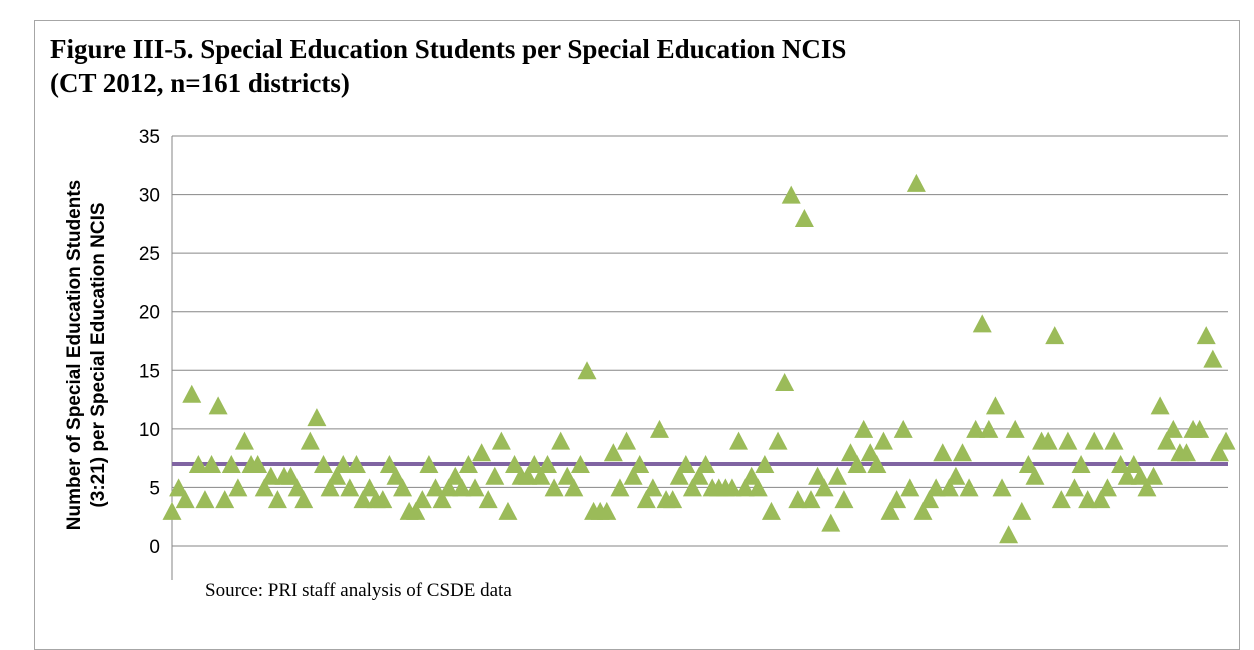 The width and height of the screenshot is (1254, 650). What do you see at coordinates (149, 196) in the screenshot?
I see `y-tick-label: 30` at bounding box center [149, 196].